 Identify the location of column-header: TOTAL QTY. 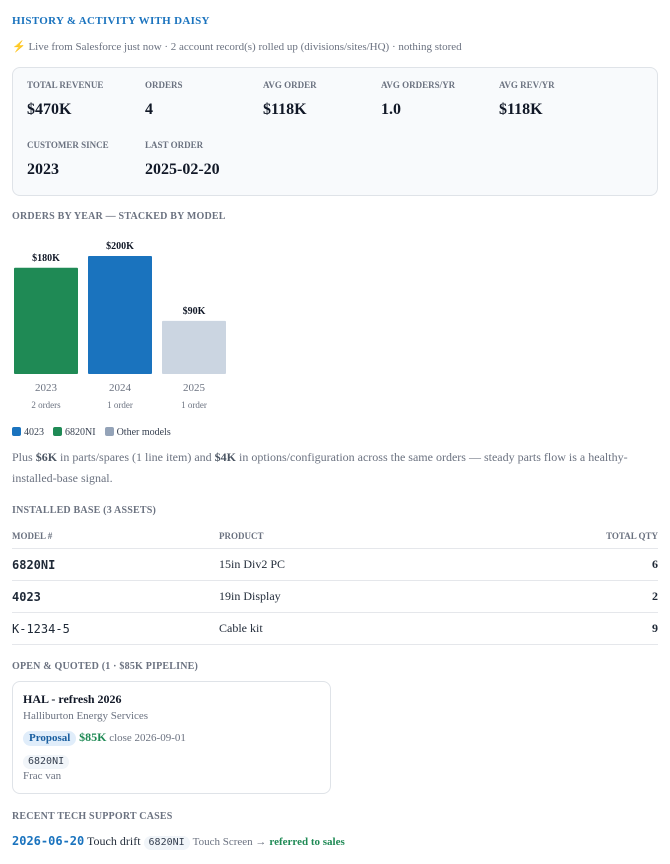
(561, 536).